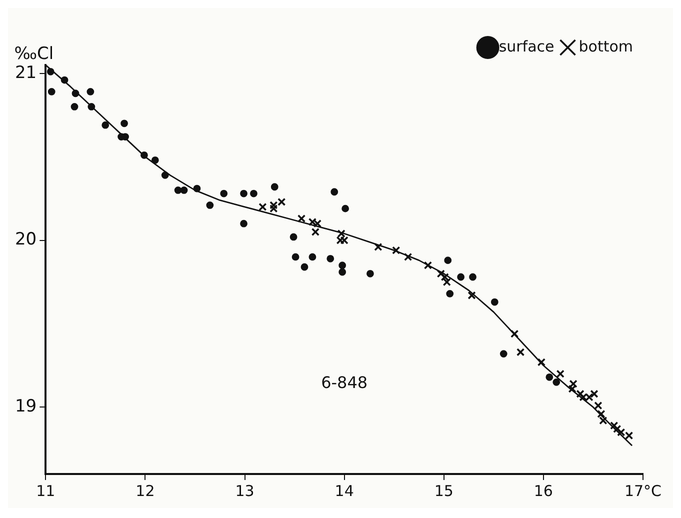 This screenshot has height=518, width=681. Describe the element at coordinates (244, 491) in the screenshot. I see `x-tick-label: 13` at that location.